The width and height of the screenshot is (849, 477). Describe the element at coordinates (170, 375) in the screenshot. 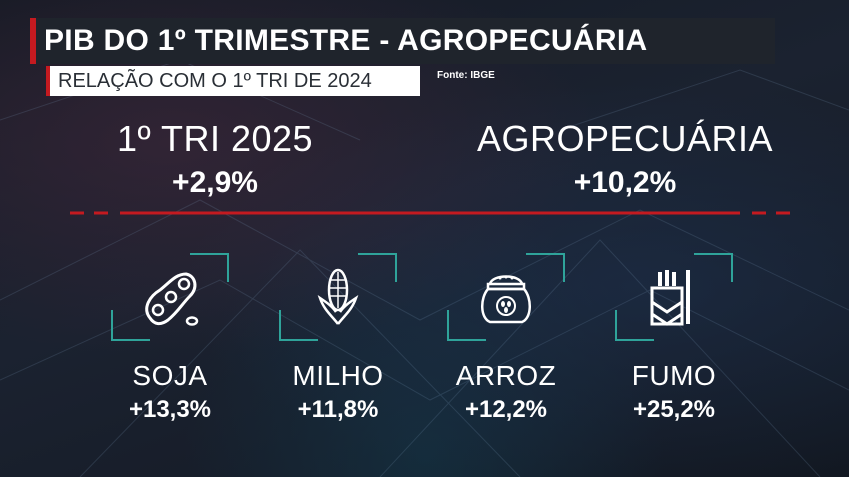

I see `item-name: SOJA` at that location.